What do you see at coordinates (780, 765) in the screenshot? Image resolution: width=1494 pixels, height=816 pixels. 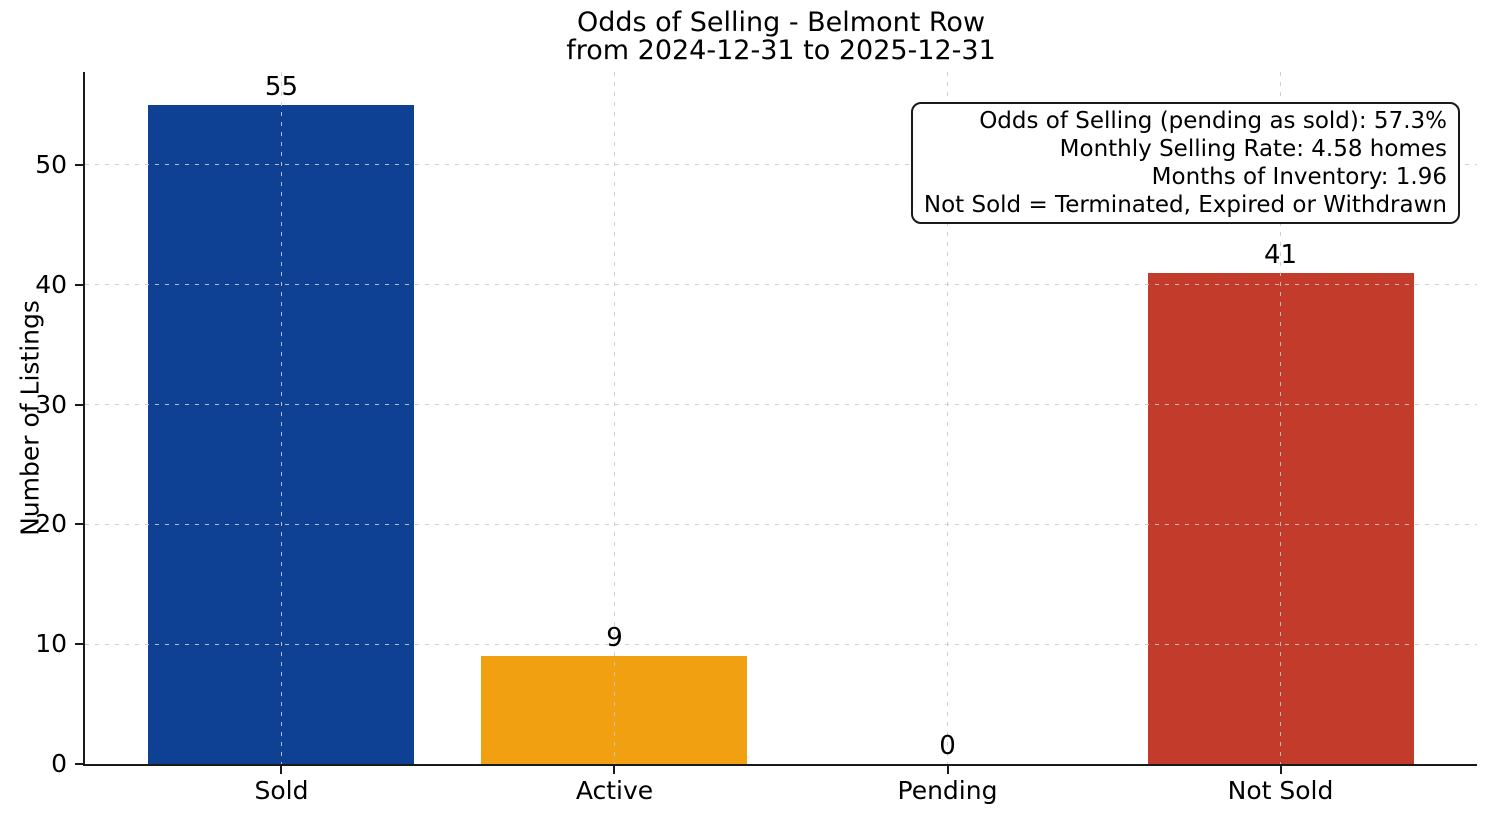 I see `x-axis-spine` at bounding box center [780, 765].